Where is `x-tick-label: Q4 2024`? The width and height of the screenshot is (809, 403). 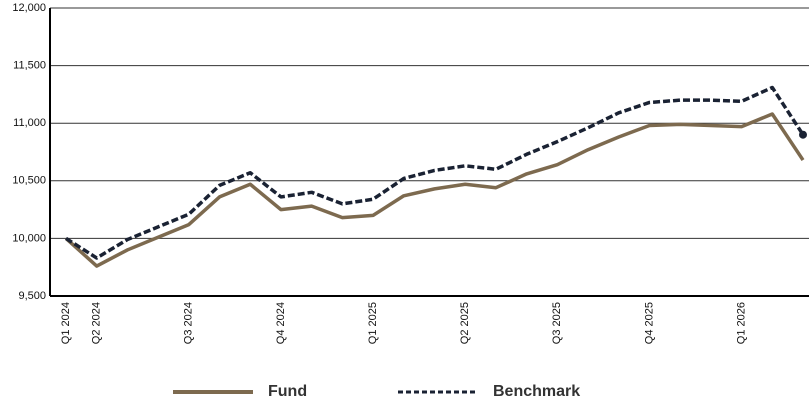
x-tick-label: Q4 2024 is located at coordinates (281, 323).